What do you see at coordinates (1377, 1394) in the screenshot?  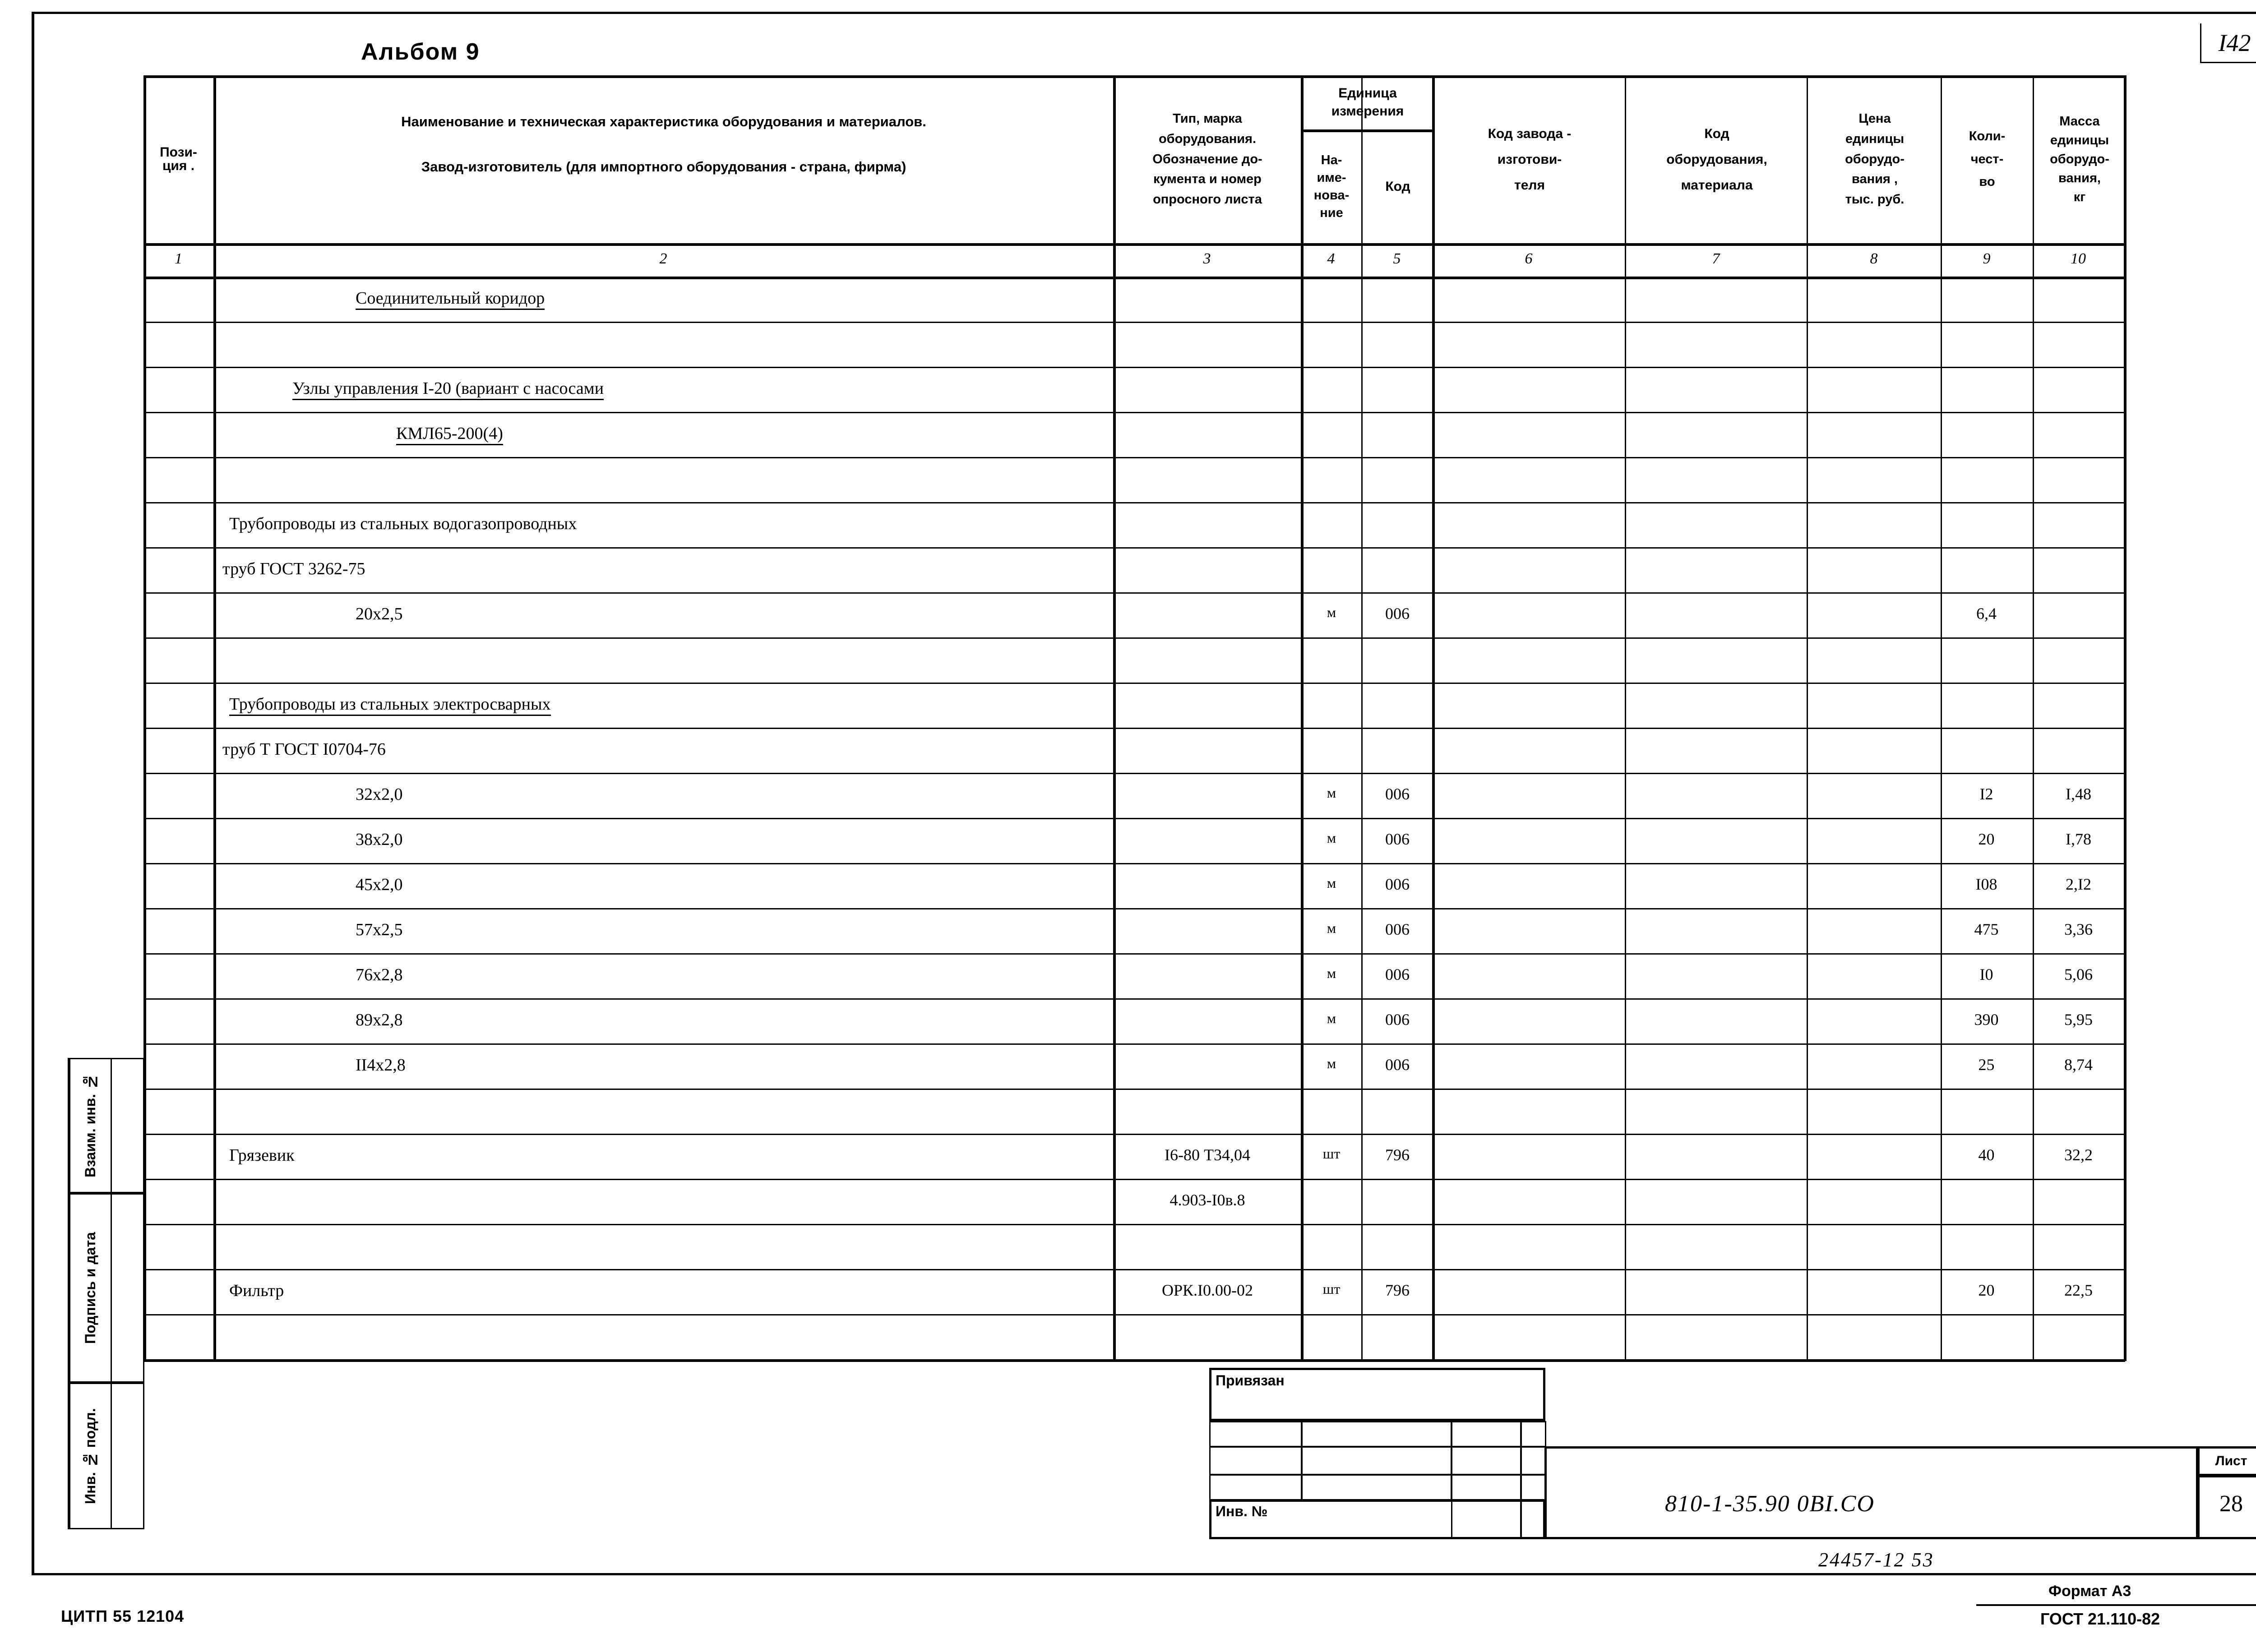 I see `privyazan-box` at bounding box center [1377, 1394].